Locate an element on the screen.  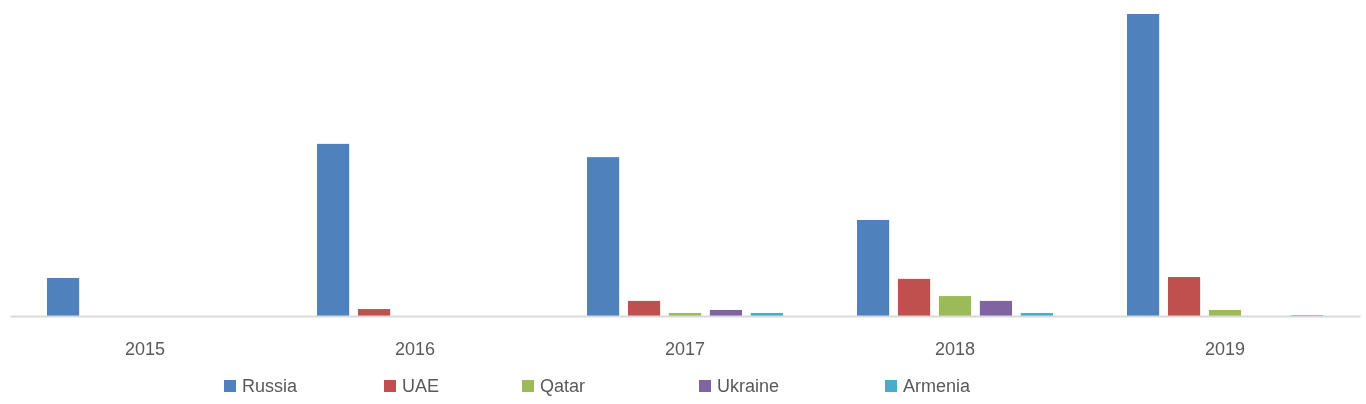
x-tick-label: 2017 is located at coordinates (685, 348).